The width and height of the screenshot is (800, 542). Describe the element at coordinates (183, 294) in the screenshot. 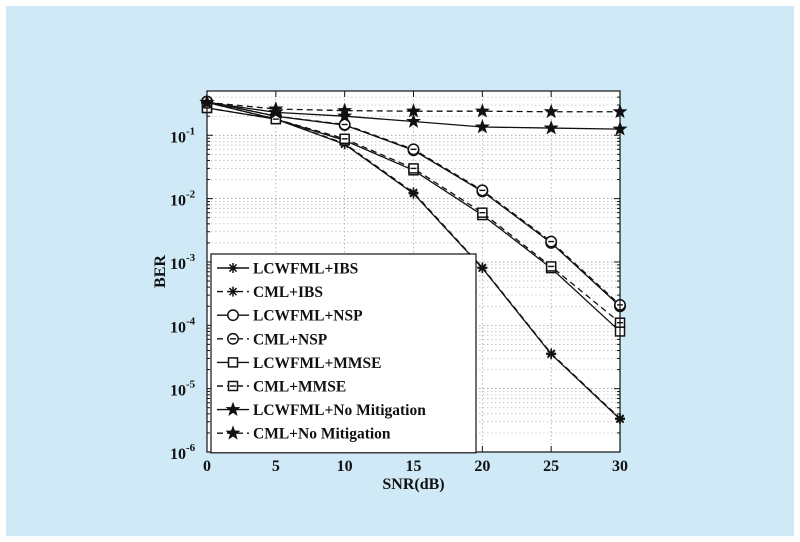

I see `y-axis: 10-610-510-410-310-210-1` at that location.